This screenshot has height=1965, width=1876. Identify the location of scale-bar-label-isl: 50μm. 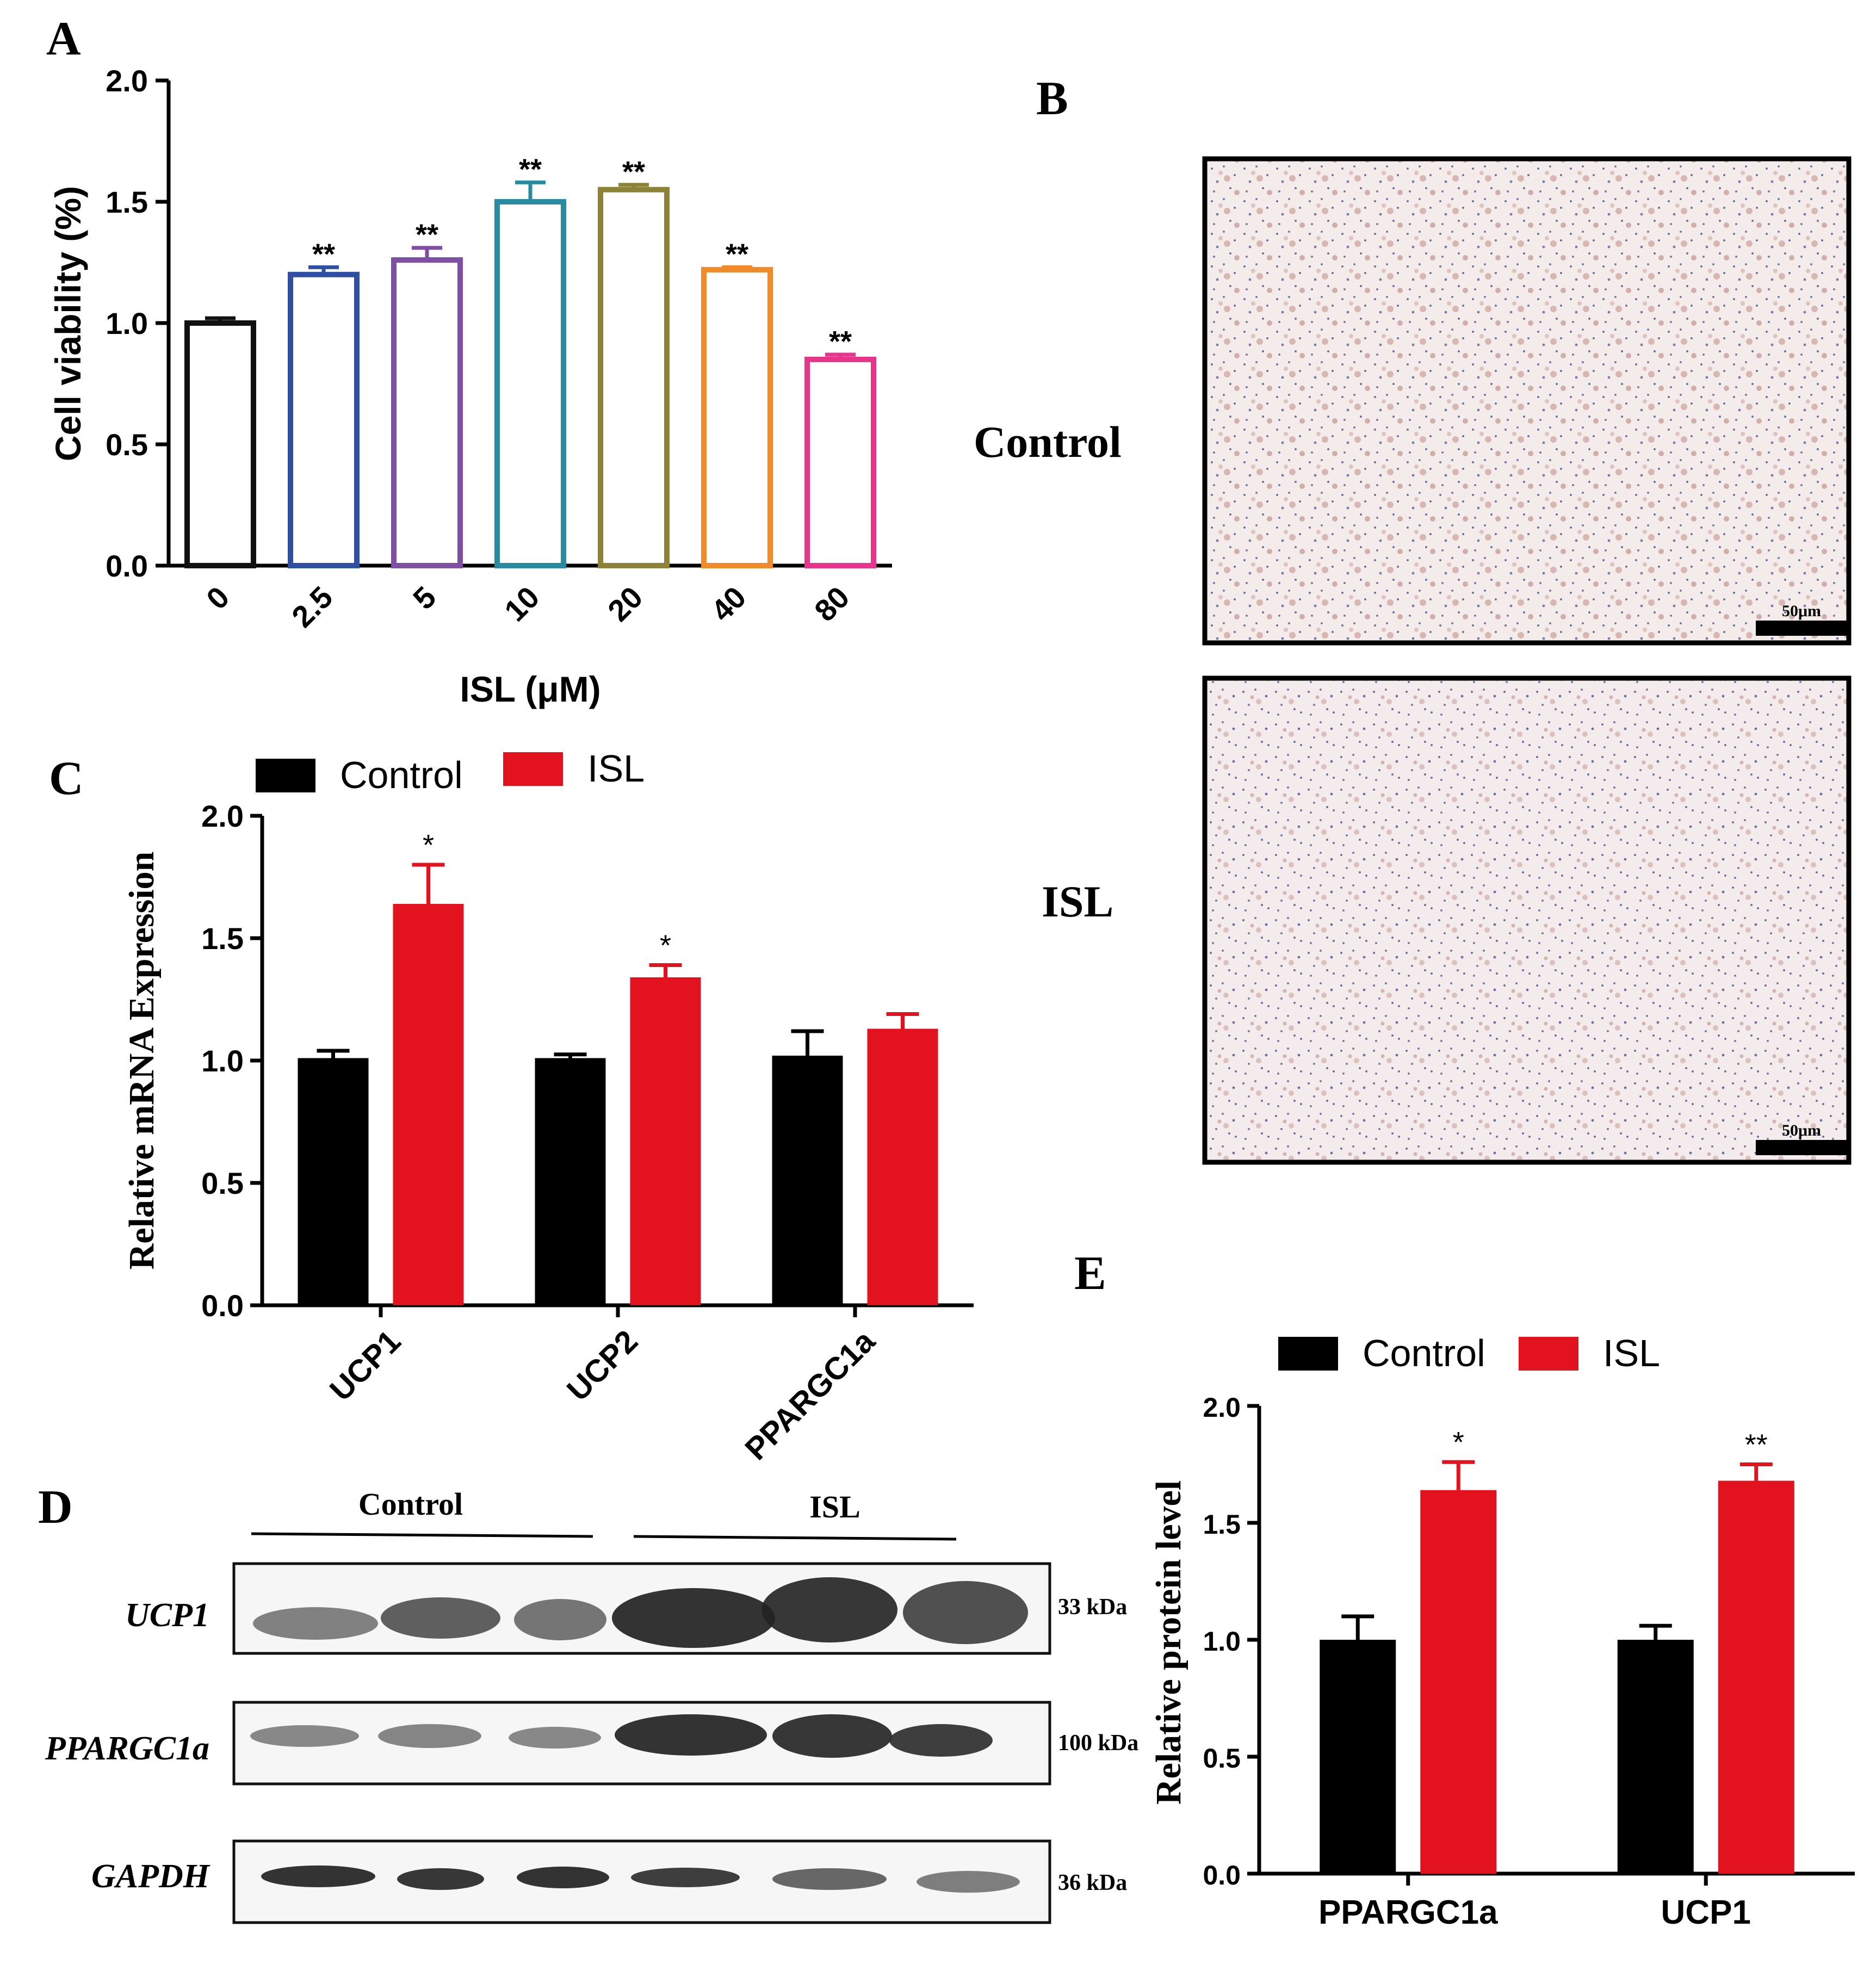
(1802, 1130).